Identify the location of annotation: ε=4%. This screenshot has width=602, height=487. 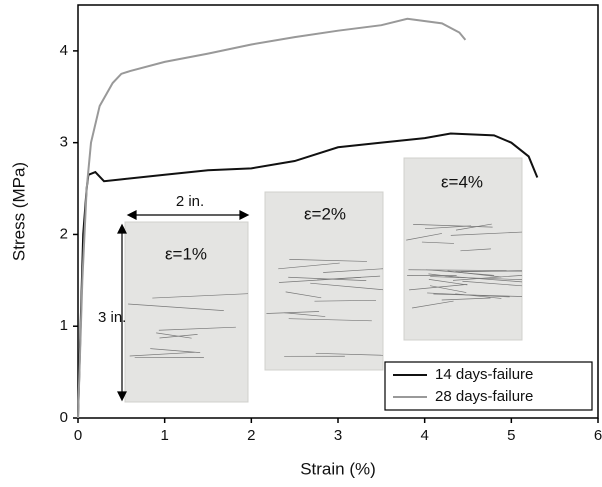
(462, 181).